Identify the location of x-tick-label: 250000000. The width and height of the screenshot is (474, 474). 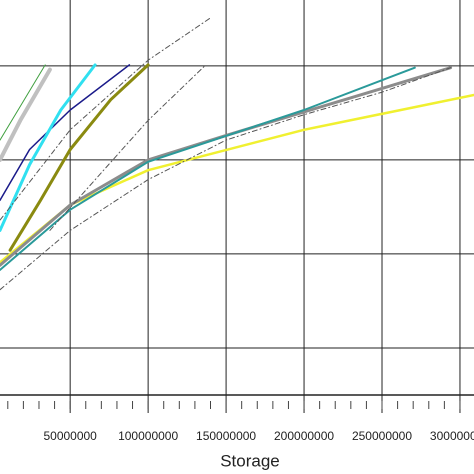
(382, 436).